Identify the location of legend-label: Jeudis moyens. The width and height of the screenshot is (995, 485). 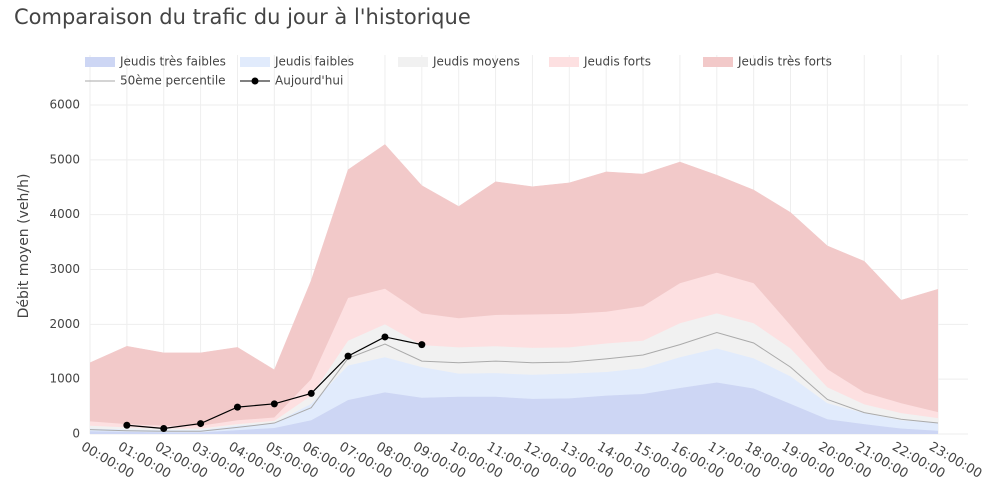
(476, 62).